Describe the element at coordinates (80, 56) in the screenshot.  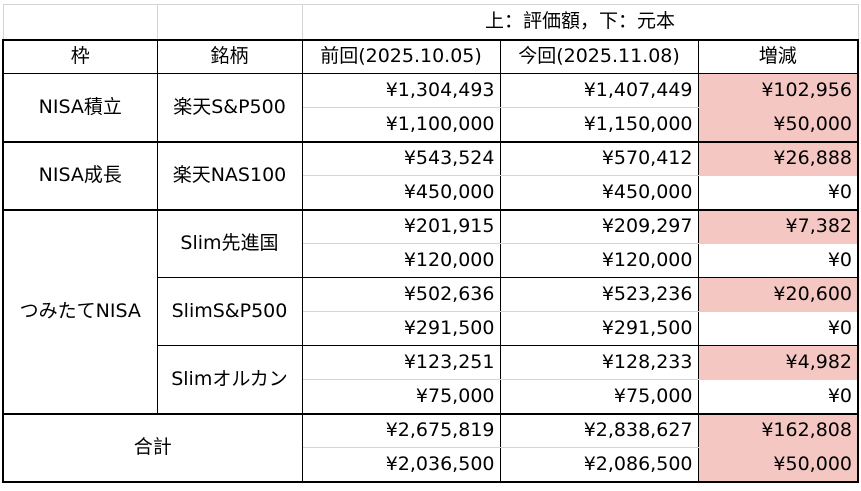
I see `header-frame: 枠` at that location.